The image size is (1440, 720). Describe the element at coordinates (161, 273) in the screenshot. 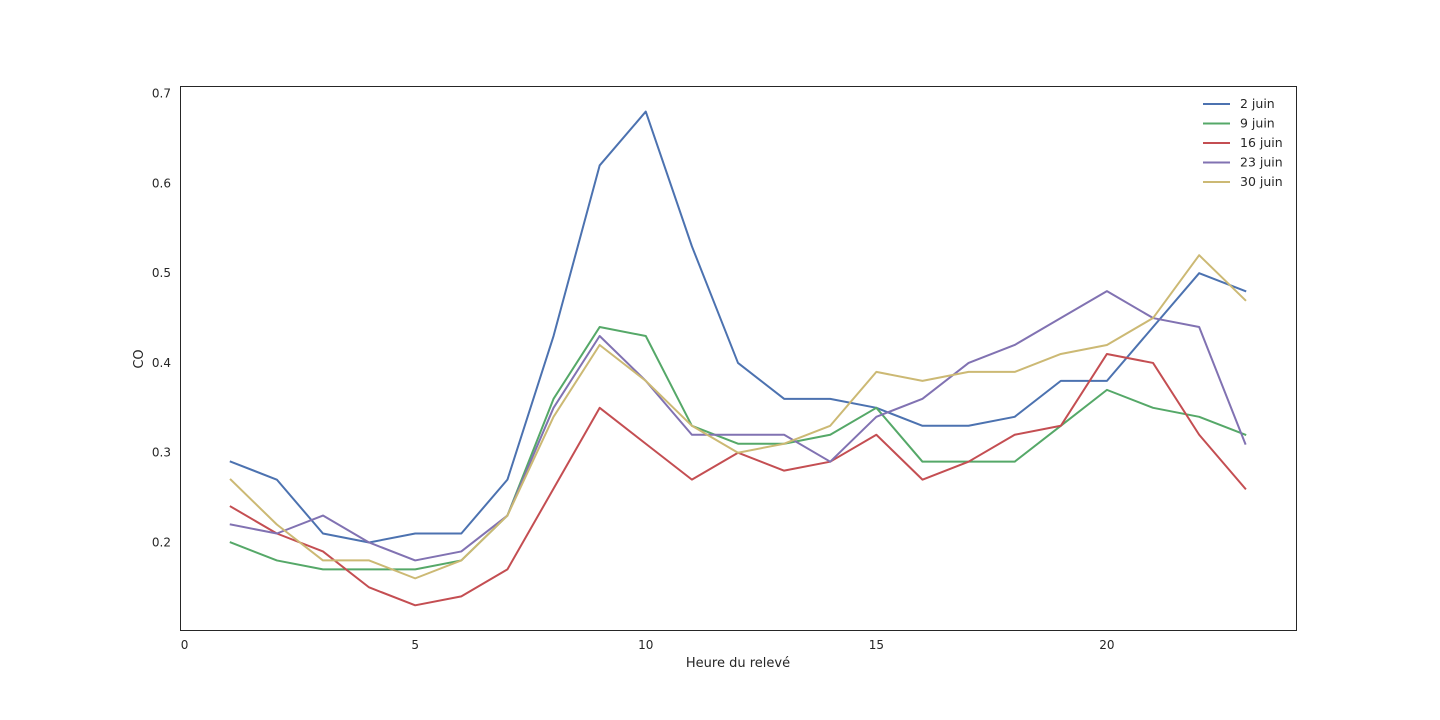

I see `y-tick-label: 0.5` at that location.